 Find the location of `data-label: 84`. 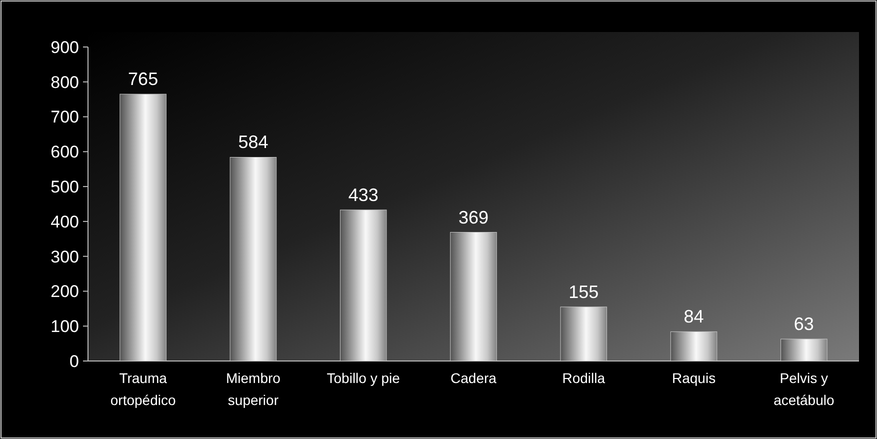

data-label: 84 is located at coordinates (694, 316).